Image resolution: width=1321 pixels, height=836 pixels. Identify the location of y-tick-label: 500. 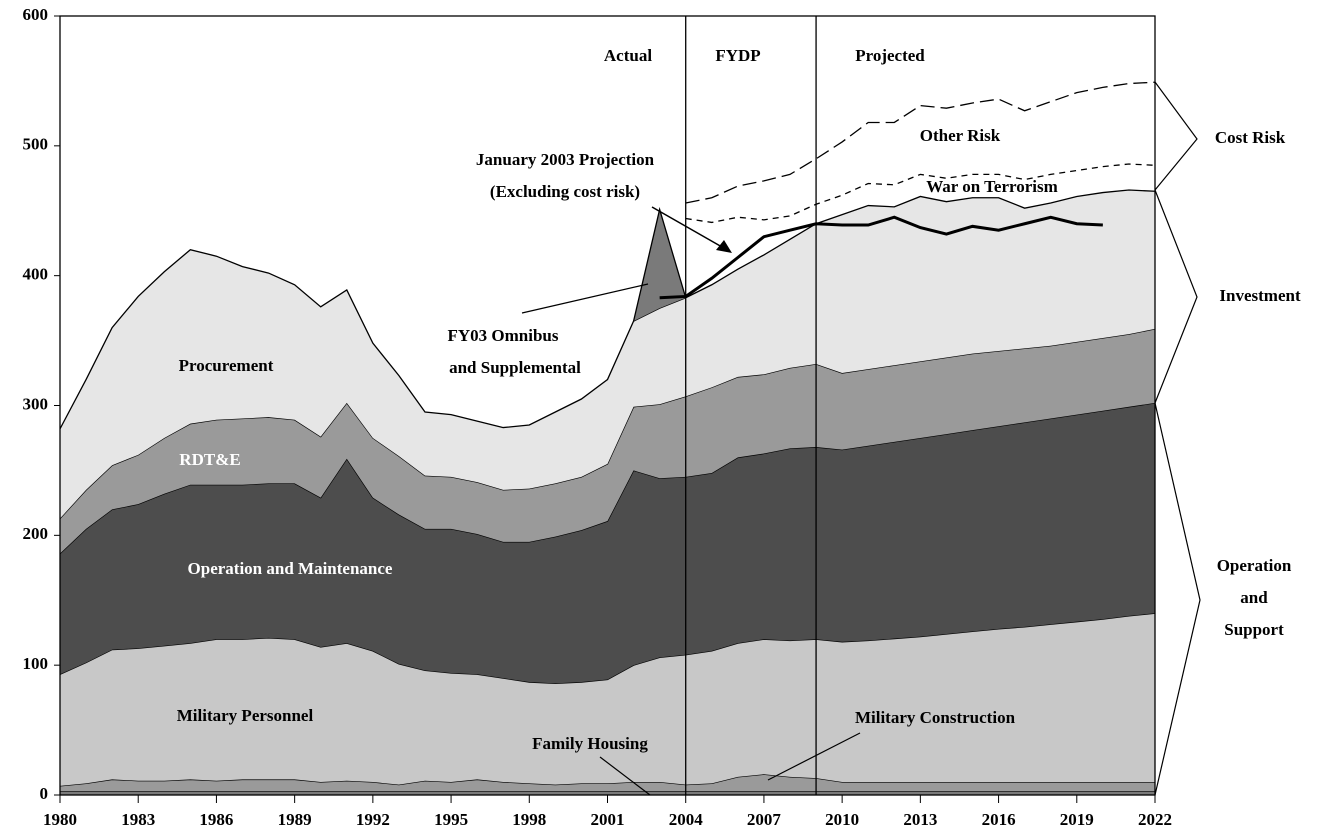
(36, 144).